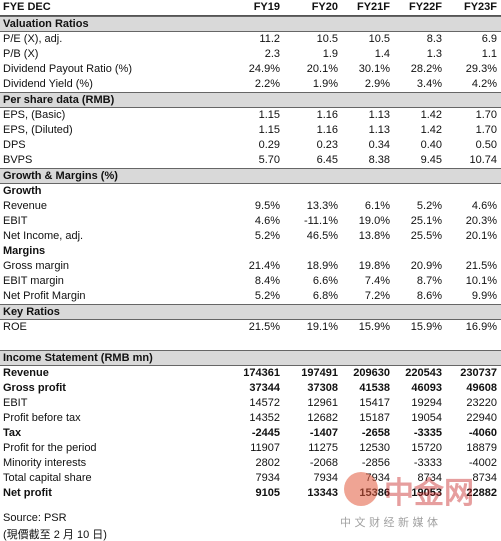  Describe the element at coordinates (250, 312) in the screenshot. I see `section-header: Key Ratios` at that location.